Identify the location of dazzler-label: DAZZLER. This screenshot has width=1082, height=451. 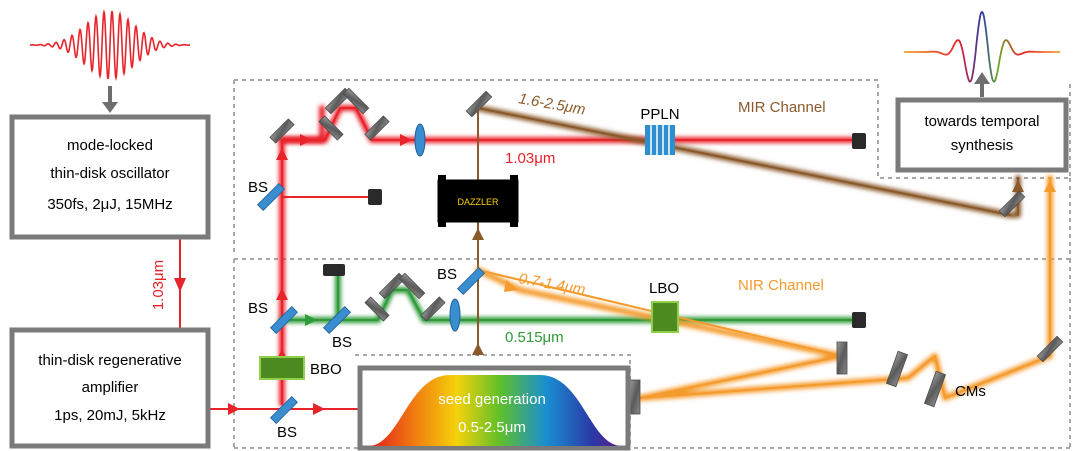
(478, 202).